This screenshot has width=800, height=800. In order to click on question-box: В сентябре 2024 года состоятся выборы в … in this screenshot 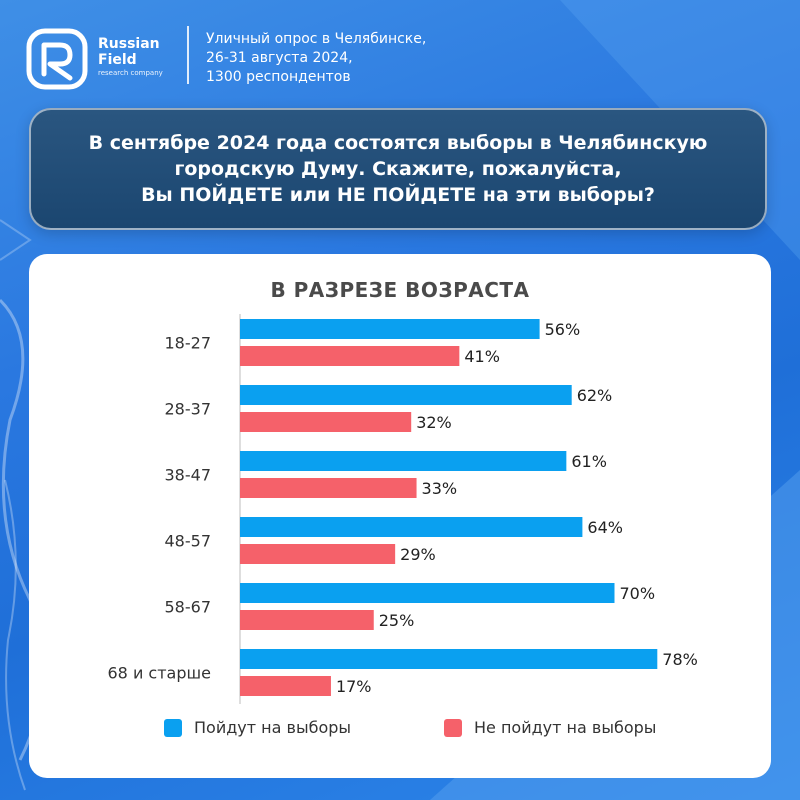, I will do `click(398, 169)`.